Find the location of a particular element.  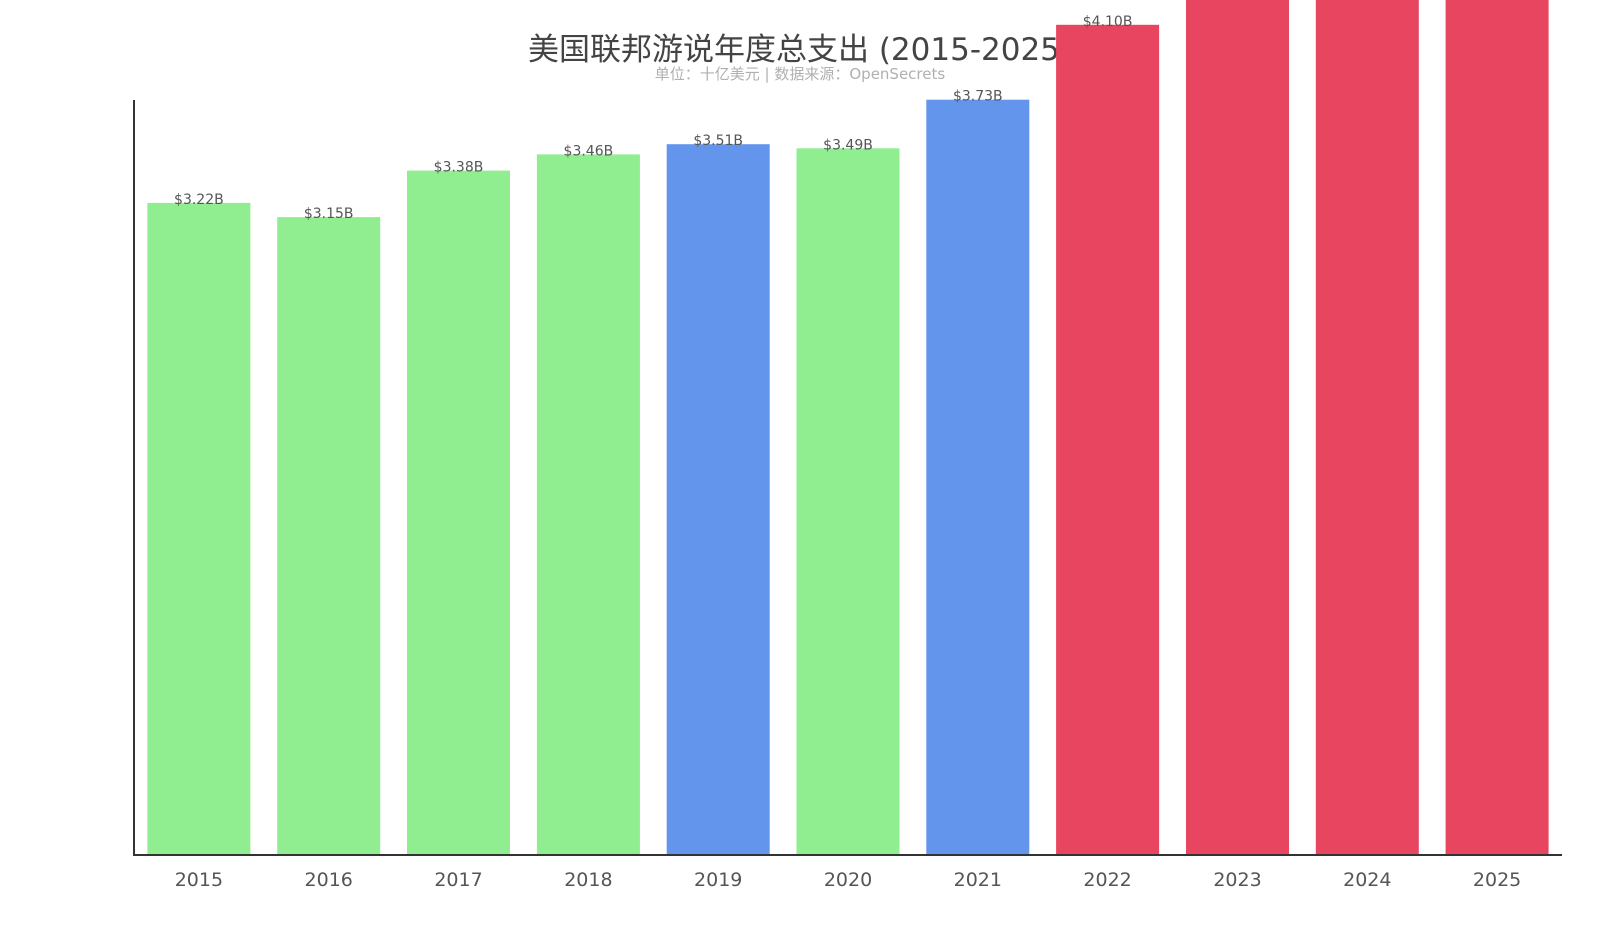

bar-2023 is located at coordinates (1237, 428).